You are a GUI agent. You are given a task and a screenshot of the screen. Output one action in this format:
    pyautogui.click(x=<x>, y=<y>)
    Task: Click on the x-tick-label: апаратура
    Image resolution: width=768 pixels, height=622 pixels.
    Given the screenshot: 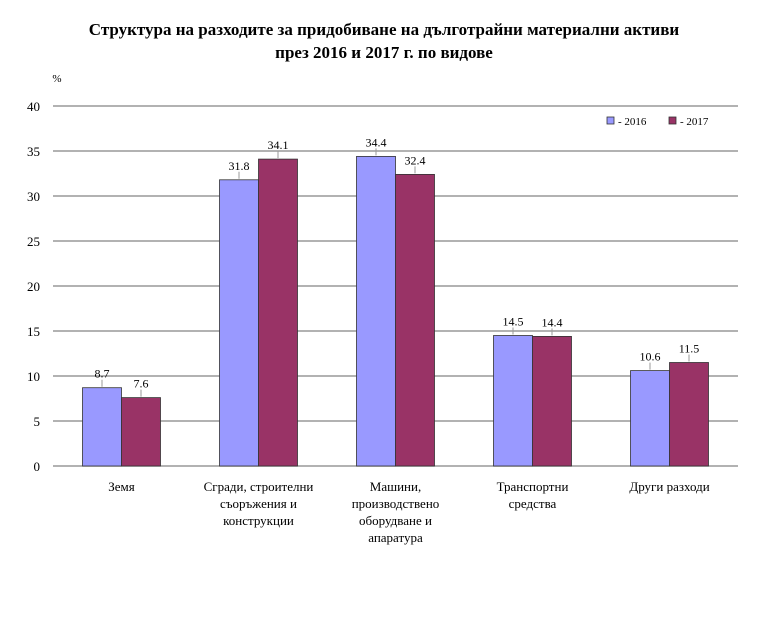 What is the action you would take?
    pyautogui.click(x=395, y=537)
    